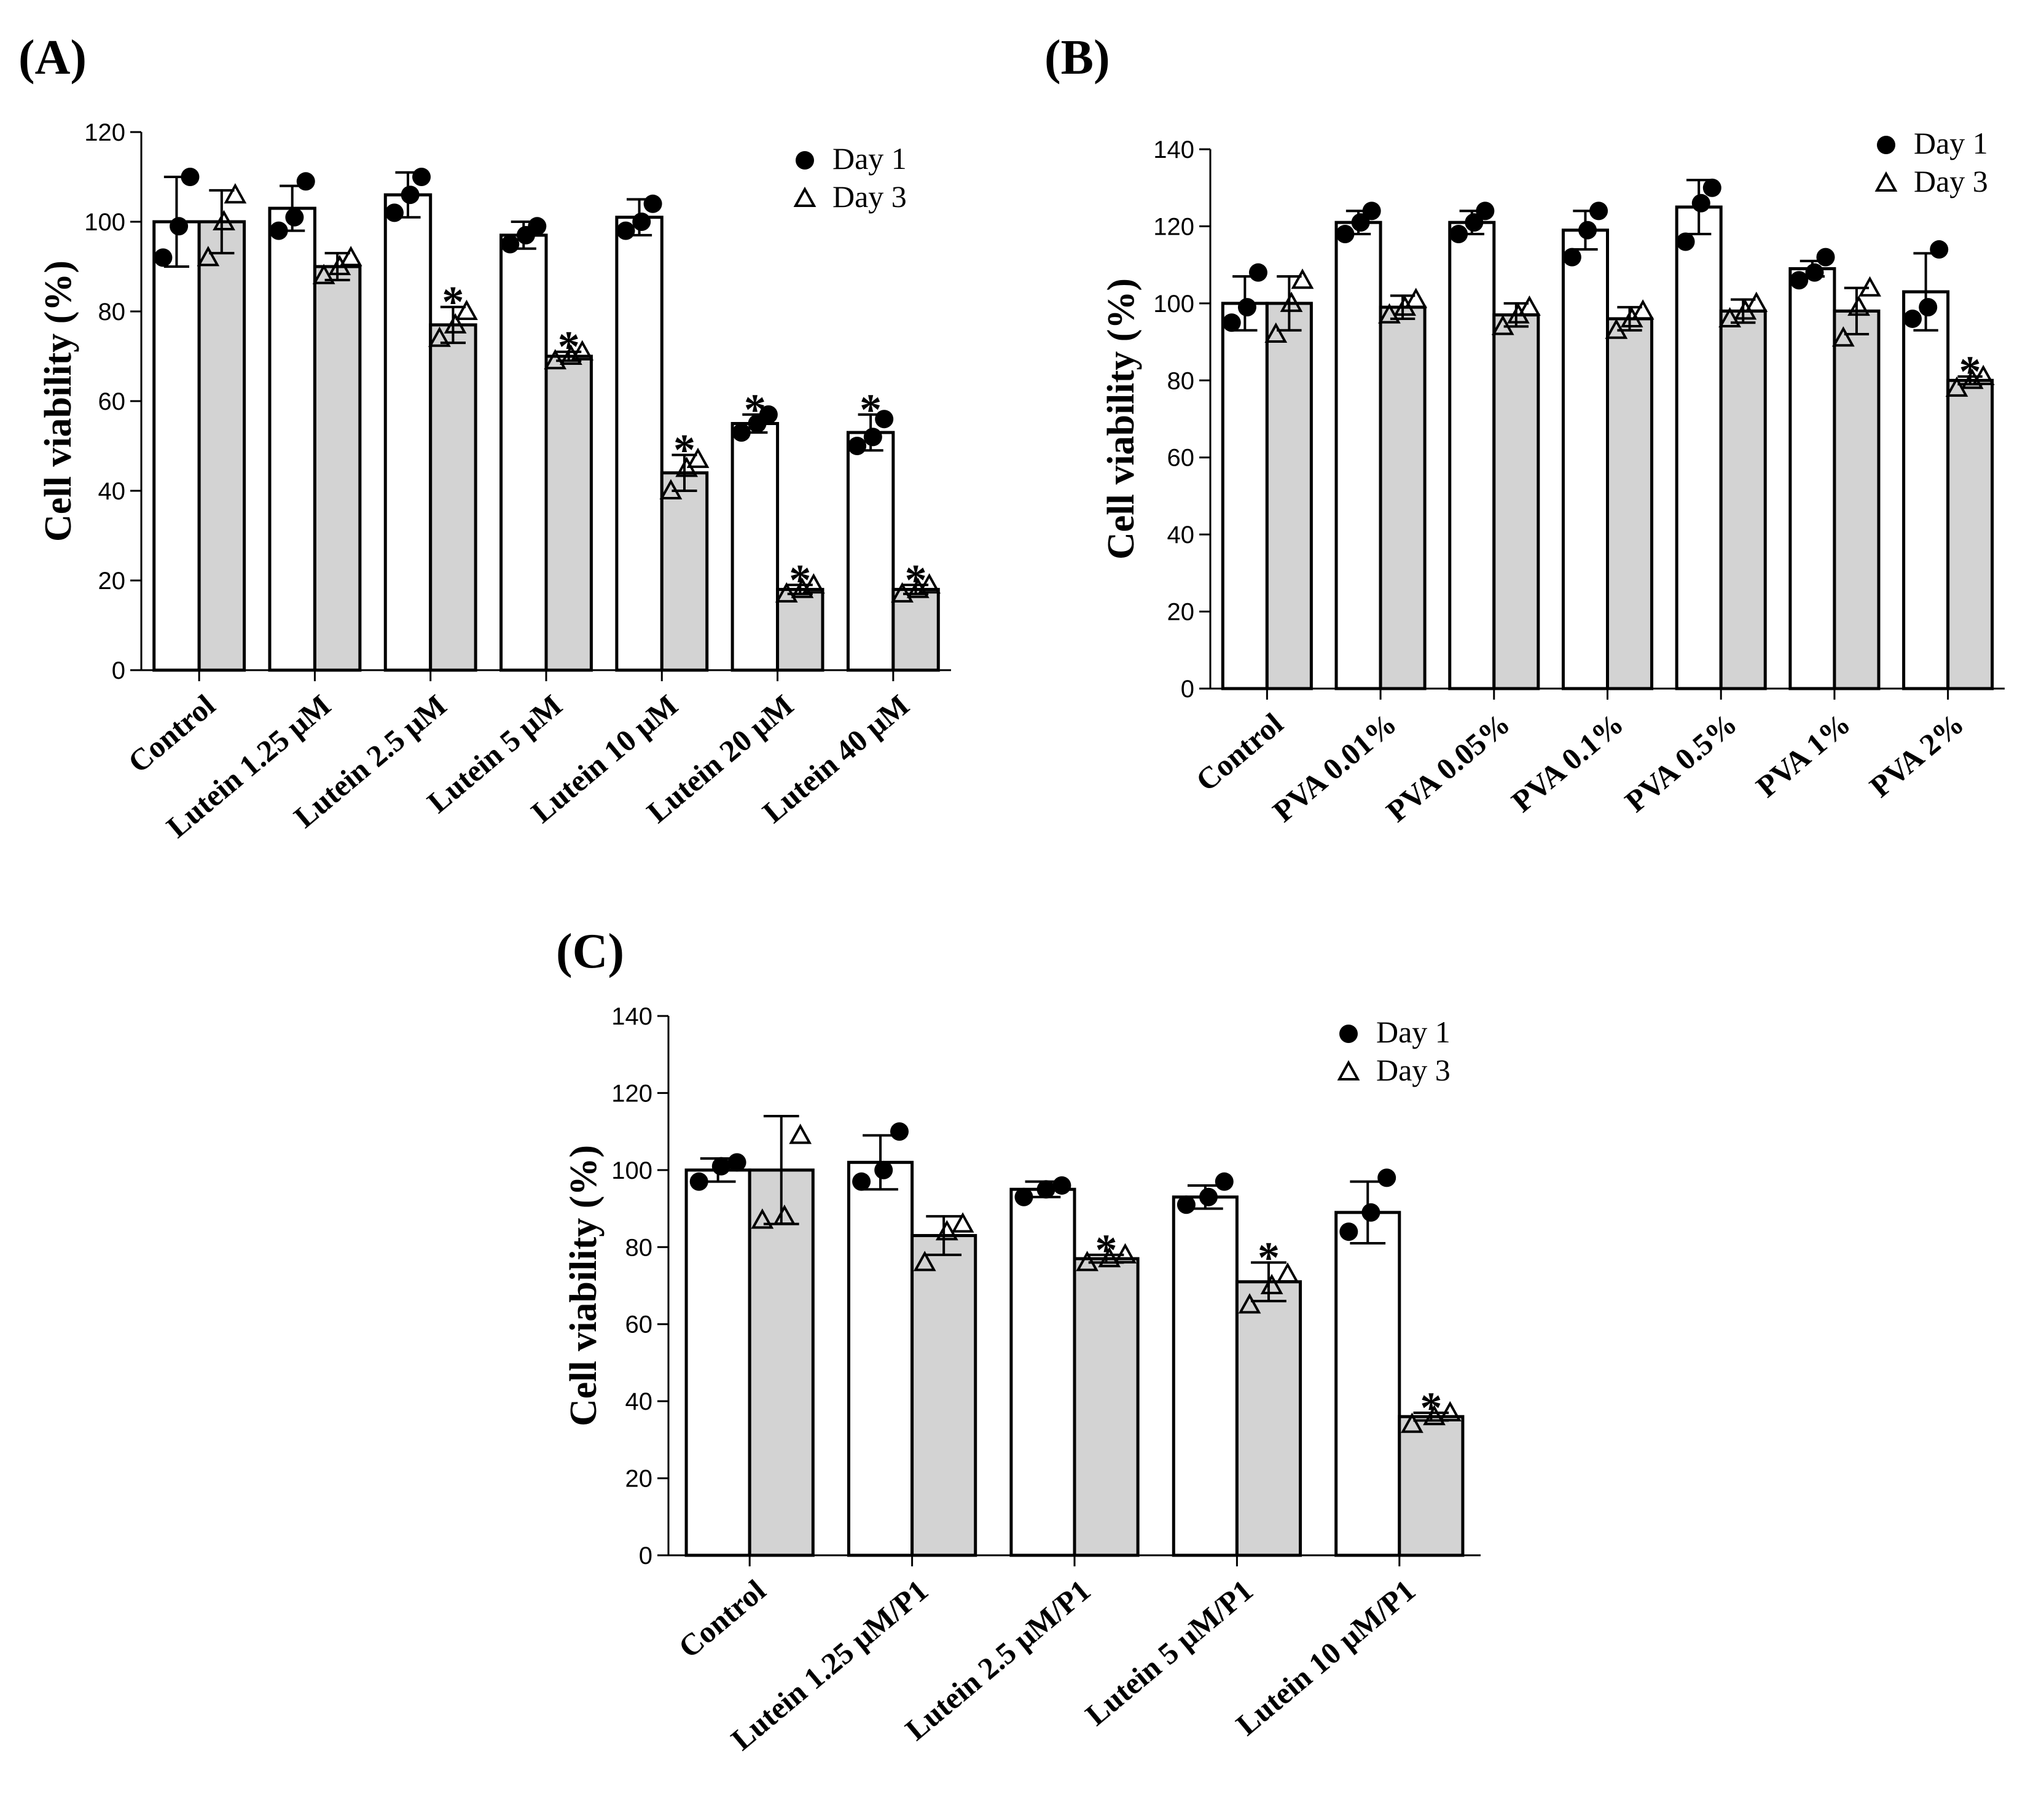  What do you see at coordinates (1077, 58) in the screenshot?
I see `panel-label: (B)` at bounding box center [1077, 58].